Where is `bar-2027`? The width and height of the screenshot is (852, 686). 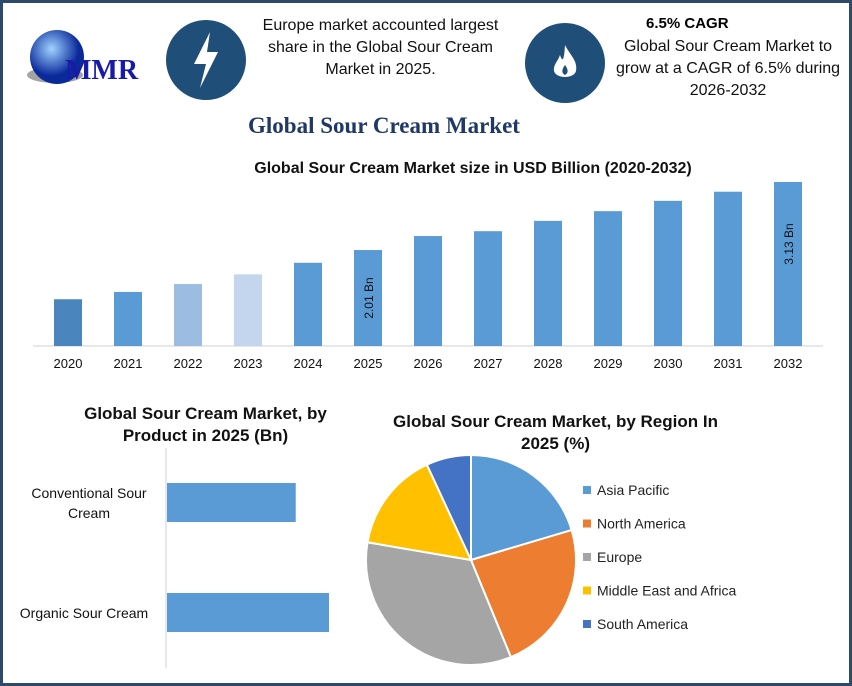 bar-2027 is located at coordinates (488, 288).